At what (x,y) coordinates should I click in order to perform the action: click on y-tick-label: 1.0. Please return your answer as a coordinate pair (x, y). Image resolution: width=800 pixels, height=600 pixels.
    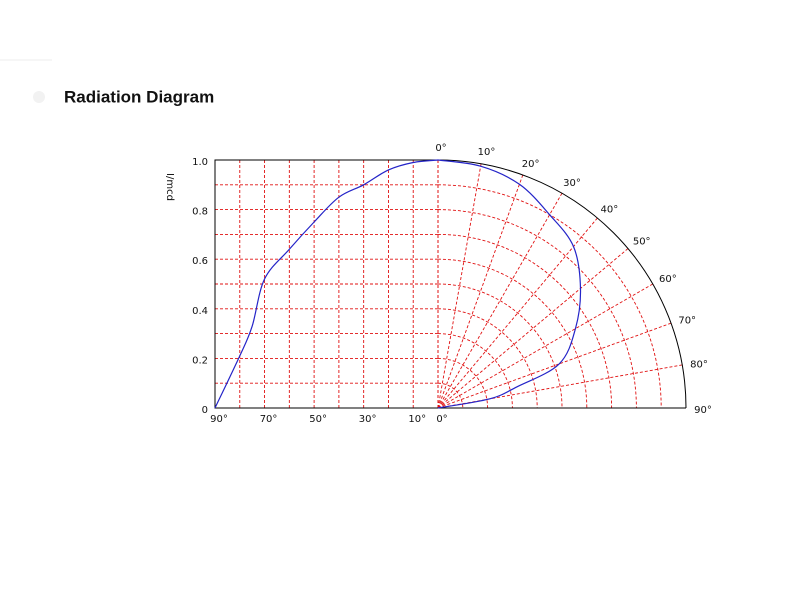
    Looking at the image, I should click on (200, 162).